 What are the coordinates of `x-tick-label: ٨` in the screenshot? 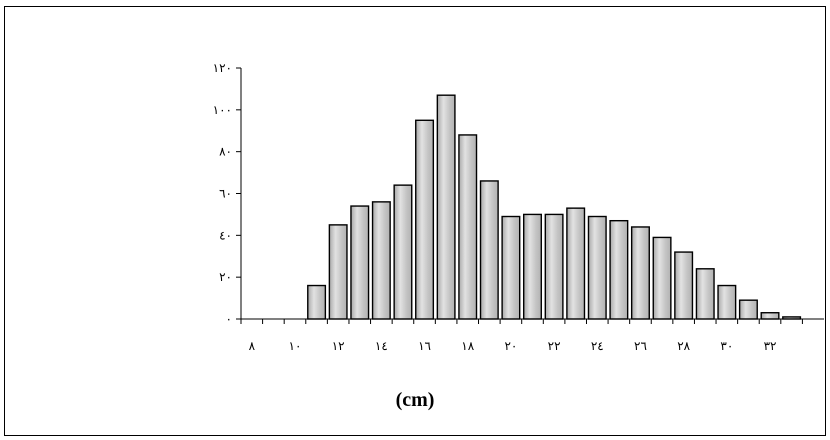 It's located at (252, 346).